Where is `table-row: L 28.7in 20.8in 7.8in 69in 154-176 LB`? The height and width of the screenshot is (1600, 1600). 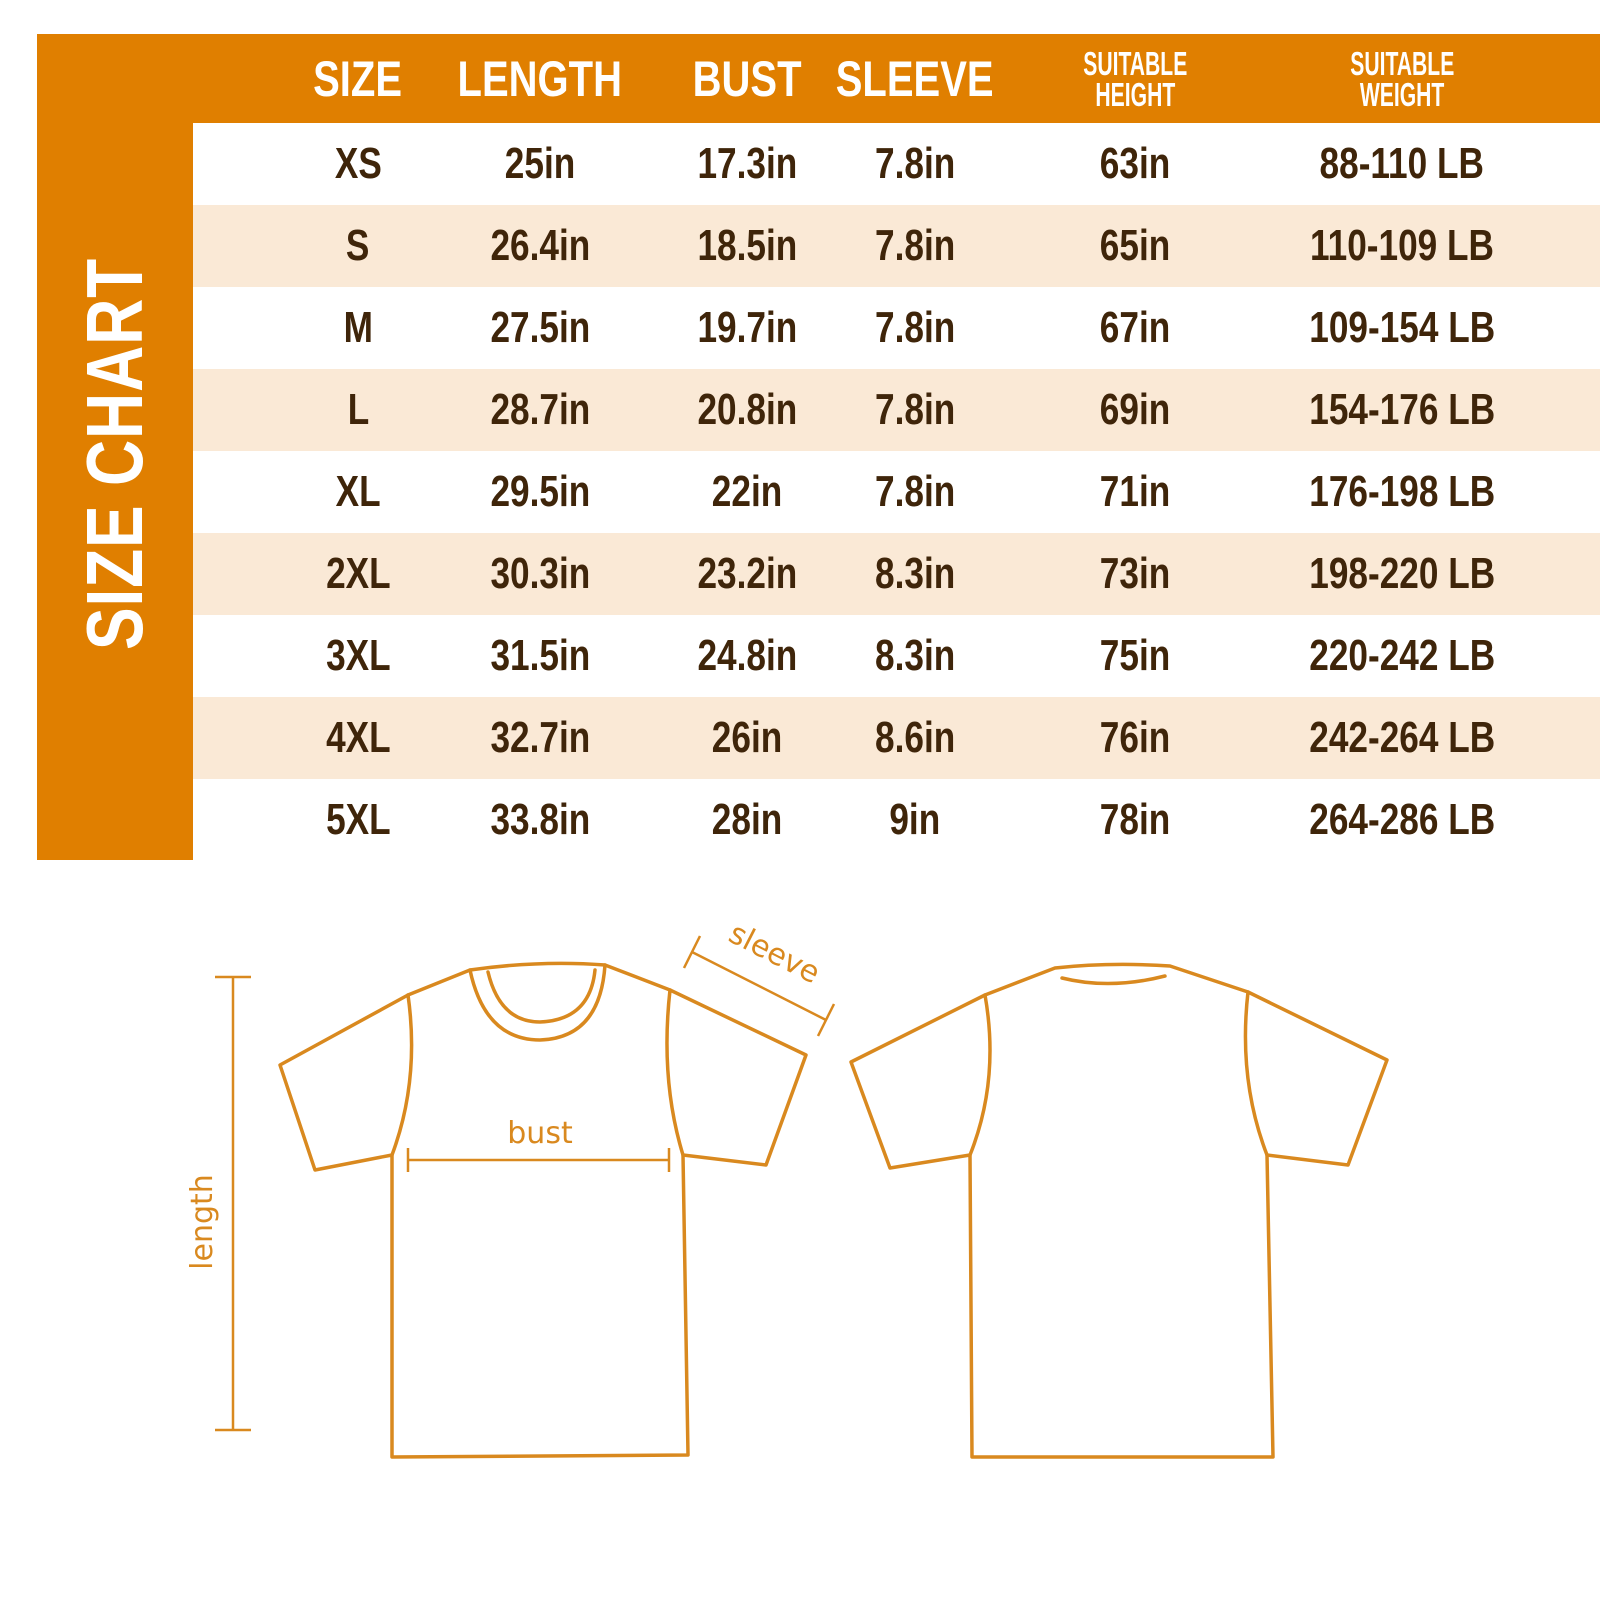
table-row: L 28.7in 20.8in 7.8in 69in 154-176 LB is located at coordinates (896, 410).